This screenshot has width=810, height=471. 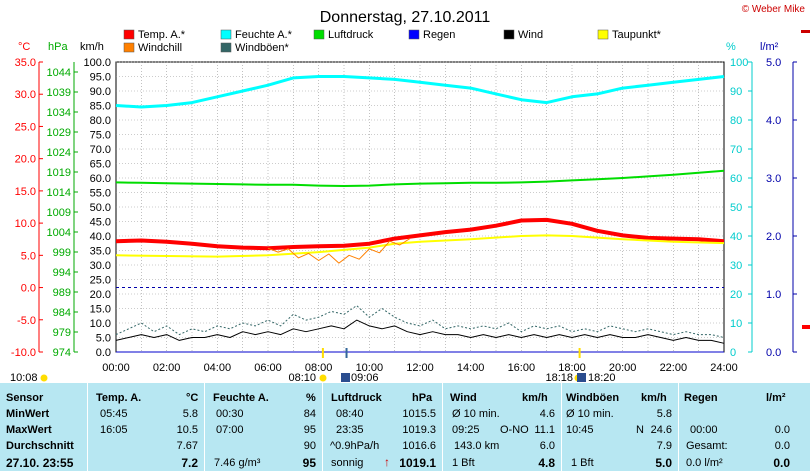 I want to click on header-pressure-unit: hPa, so click(x=422, y=398).